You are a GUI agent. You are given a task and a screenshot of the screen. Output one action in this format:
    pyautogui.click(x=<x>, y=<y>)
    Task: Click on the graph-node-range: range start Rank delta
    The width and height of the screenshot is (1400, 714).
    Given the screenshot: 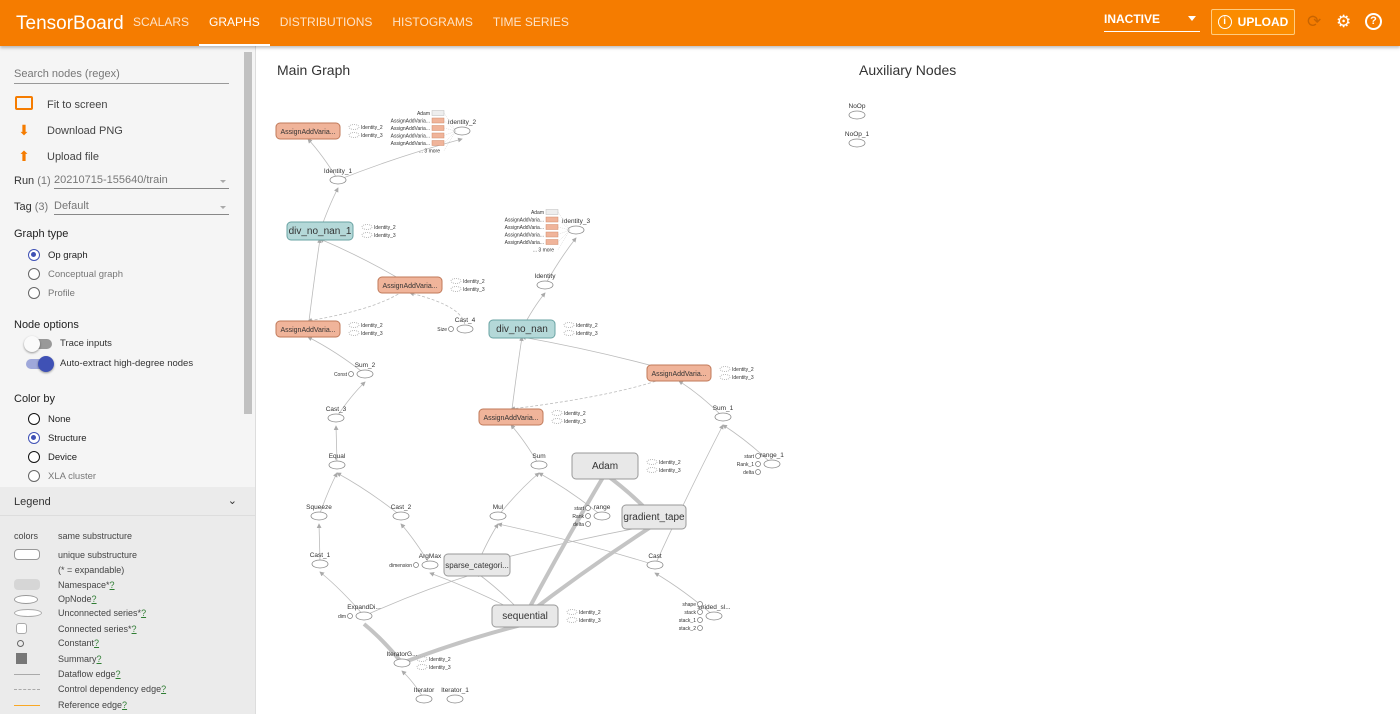 What is the action you would take?
    pyautogui.click(x=591, y=516)
    